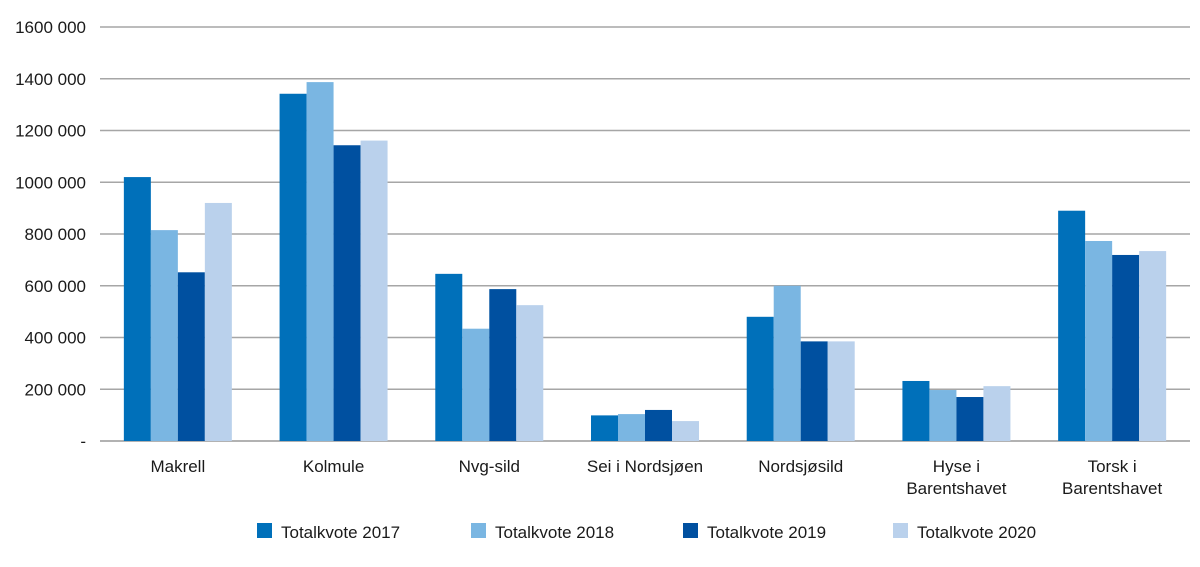  What do you see at coordinates (976, 532) in the screenshot?
I see `legend-label: Totalkvote 2020` at bounding box center [976, 532].